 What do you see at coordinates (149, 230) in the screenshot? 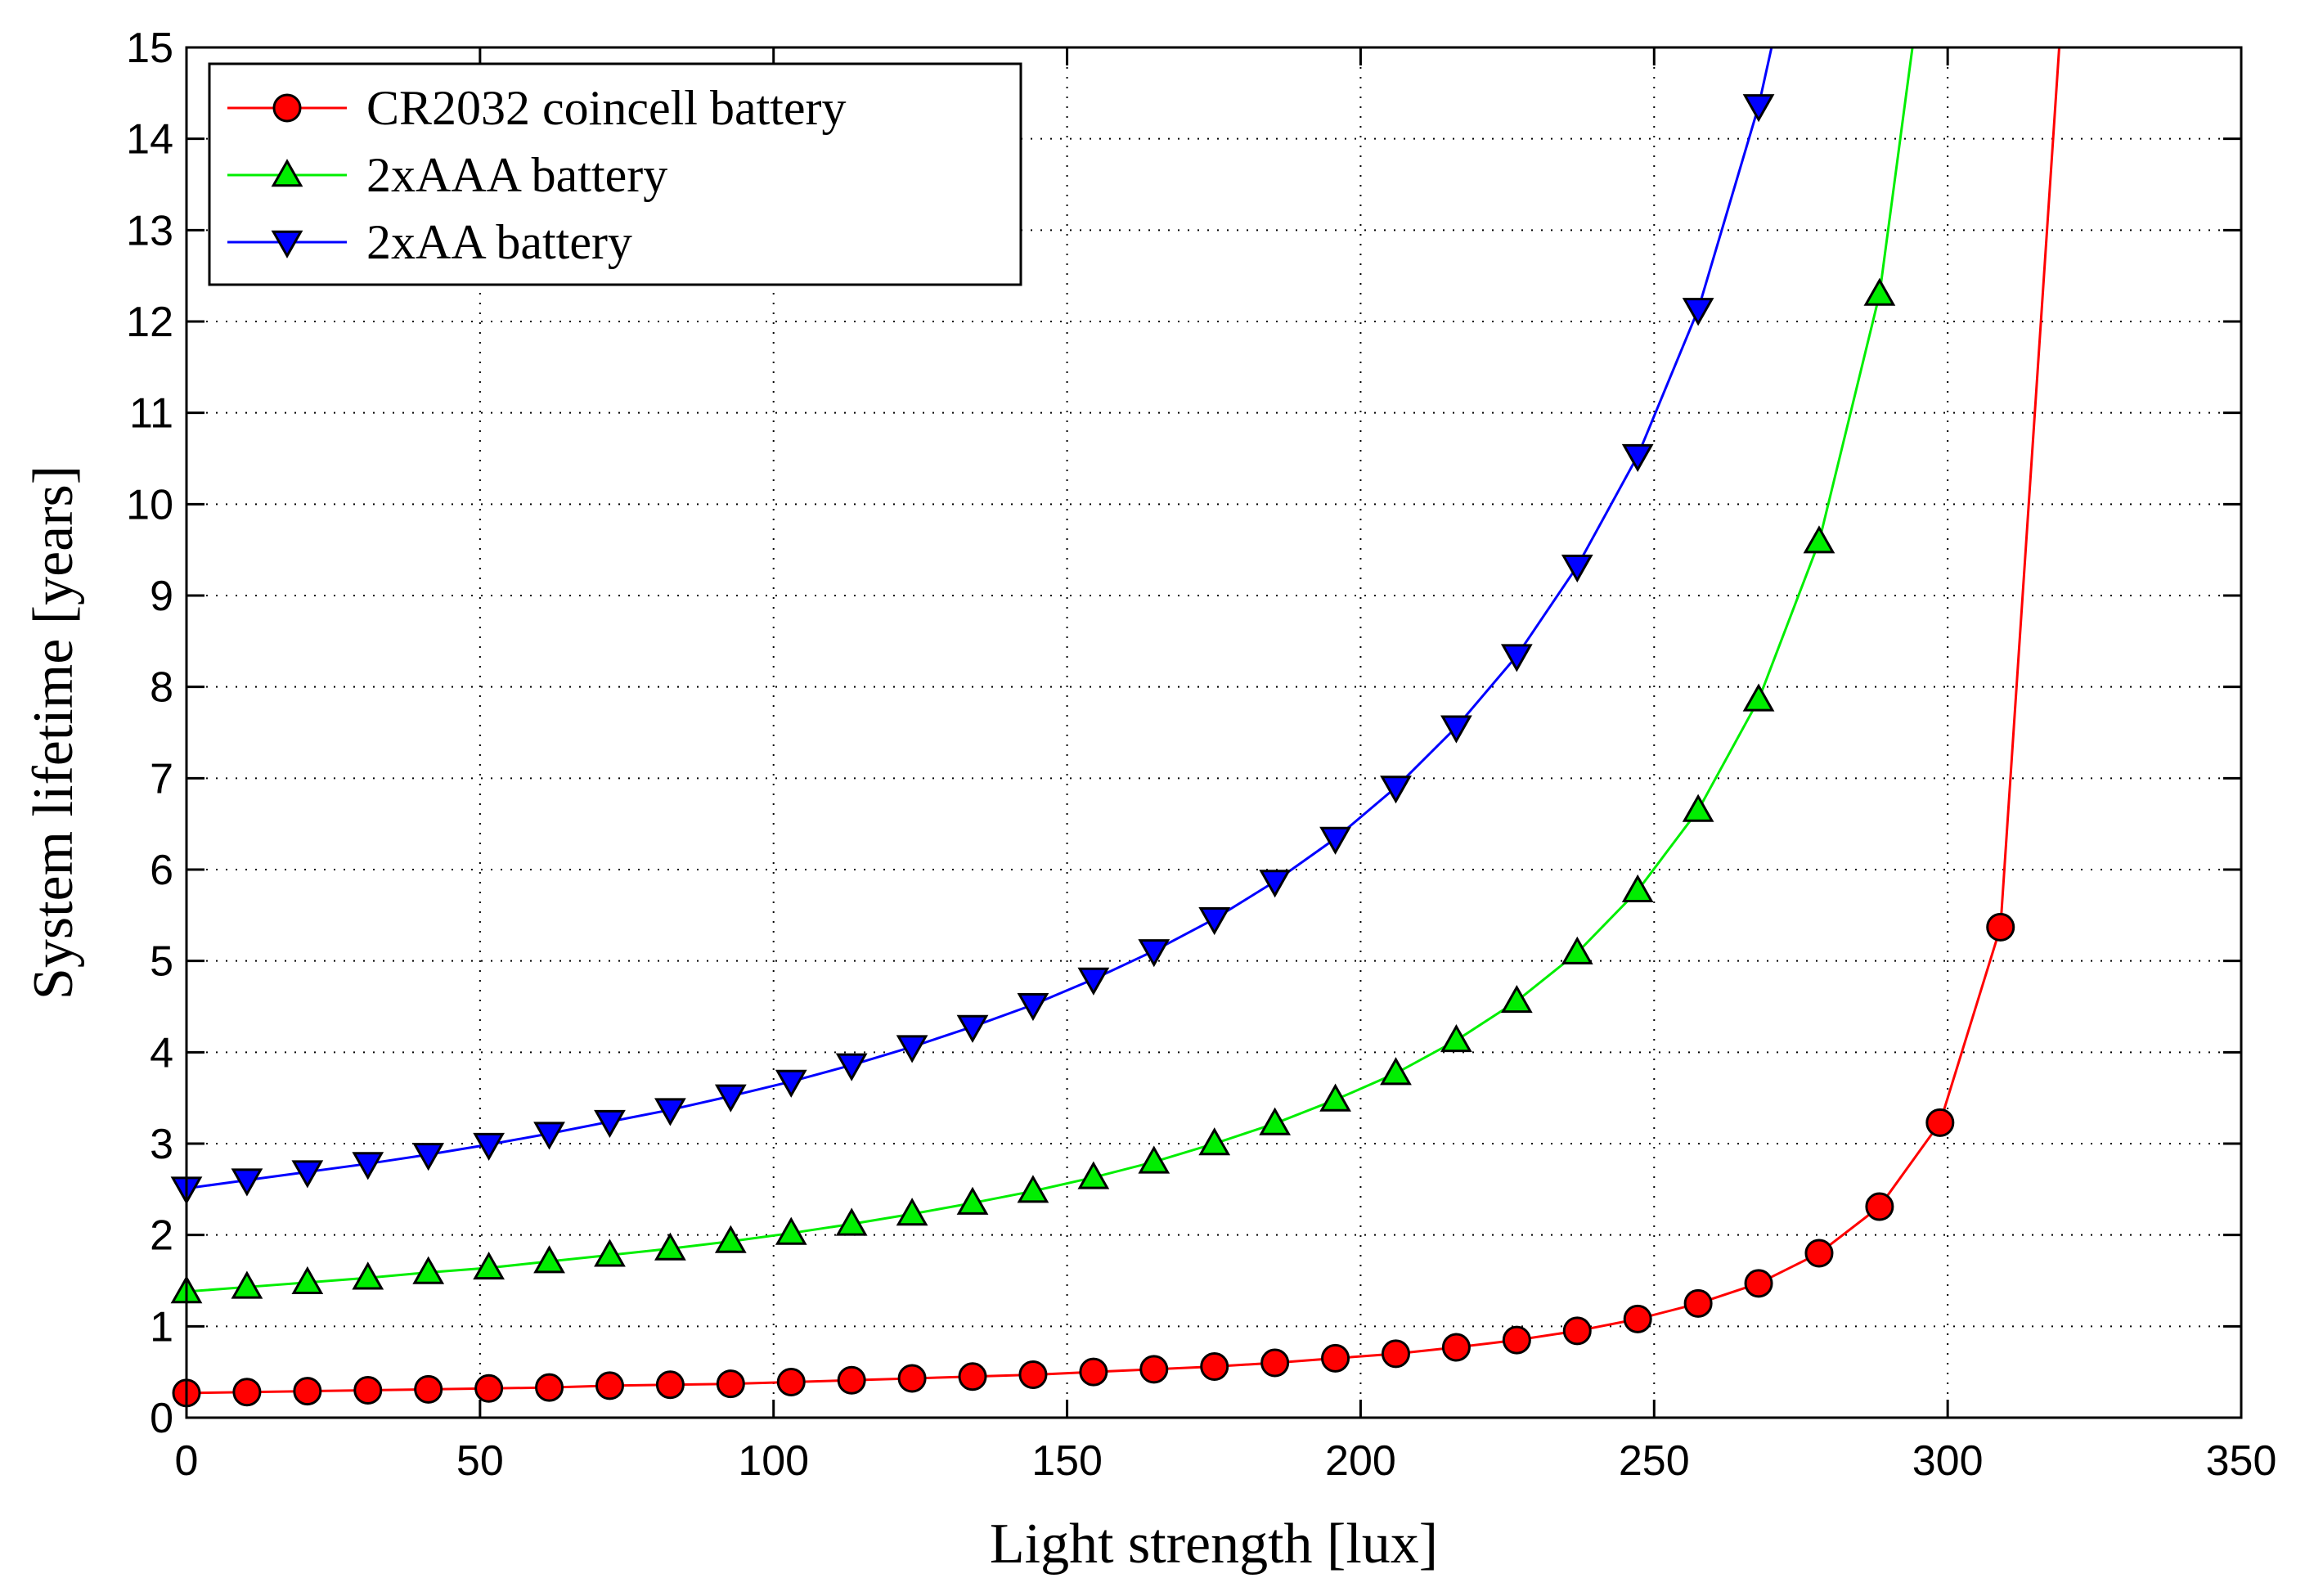
I see `y-tick-label: 13` at bounding box center [149, 230].